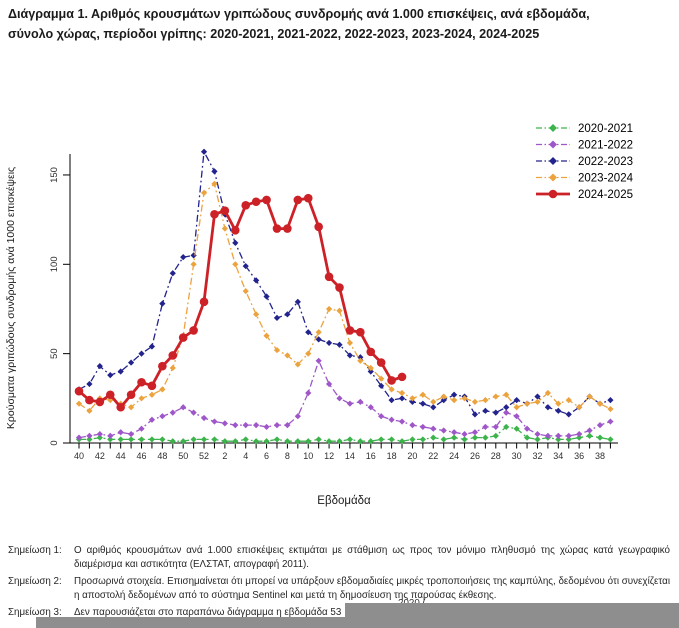  I want to click on x-tick-label: 38, so click(600, 456).